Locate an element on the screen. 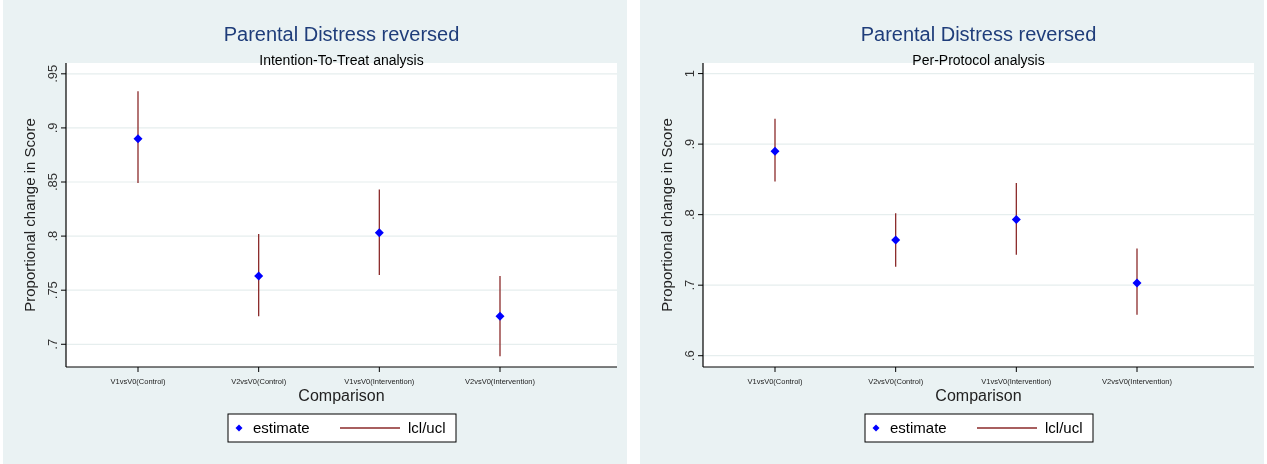 This screenshot has width=1267, height=464. y-tick-label: 1 is located at coordinates (689, 73).